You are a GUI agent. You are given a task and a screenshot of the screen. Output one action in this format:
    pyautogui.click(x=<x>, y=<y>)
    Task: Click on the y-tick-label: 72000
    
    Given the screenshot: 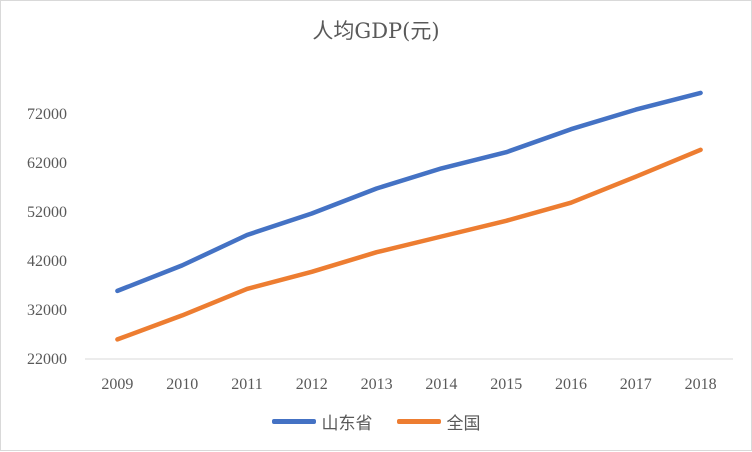 What is the action you would take?
    pyautogui.click(x=47, y=114)
    